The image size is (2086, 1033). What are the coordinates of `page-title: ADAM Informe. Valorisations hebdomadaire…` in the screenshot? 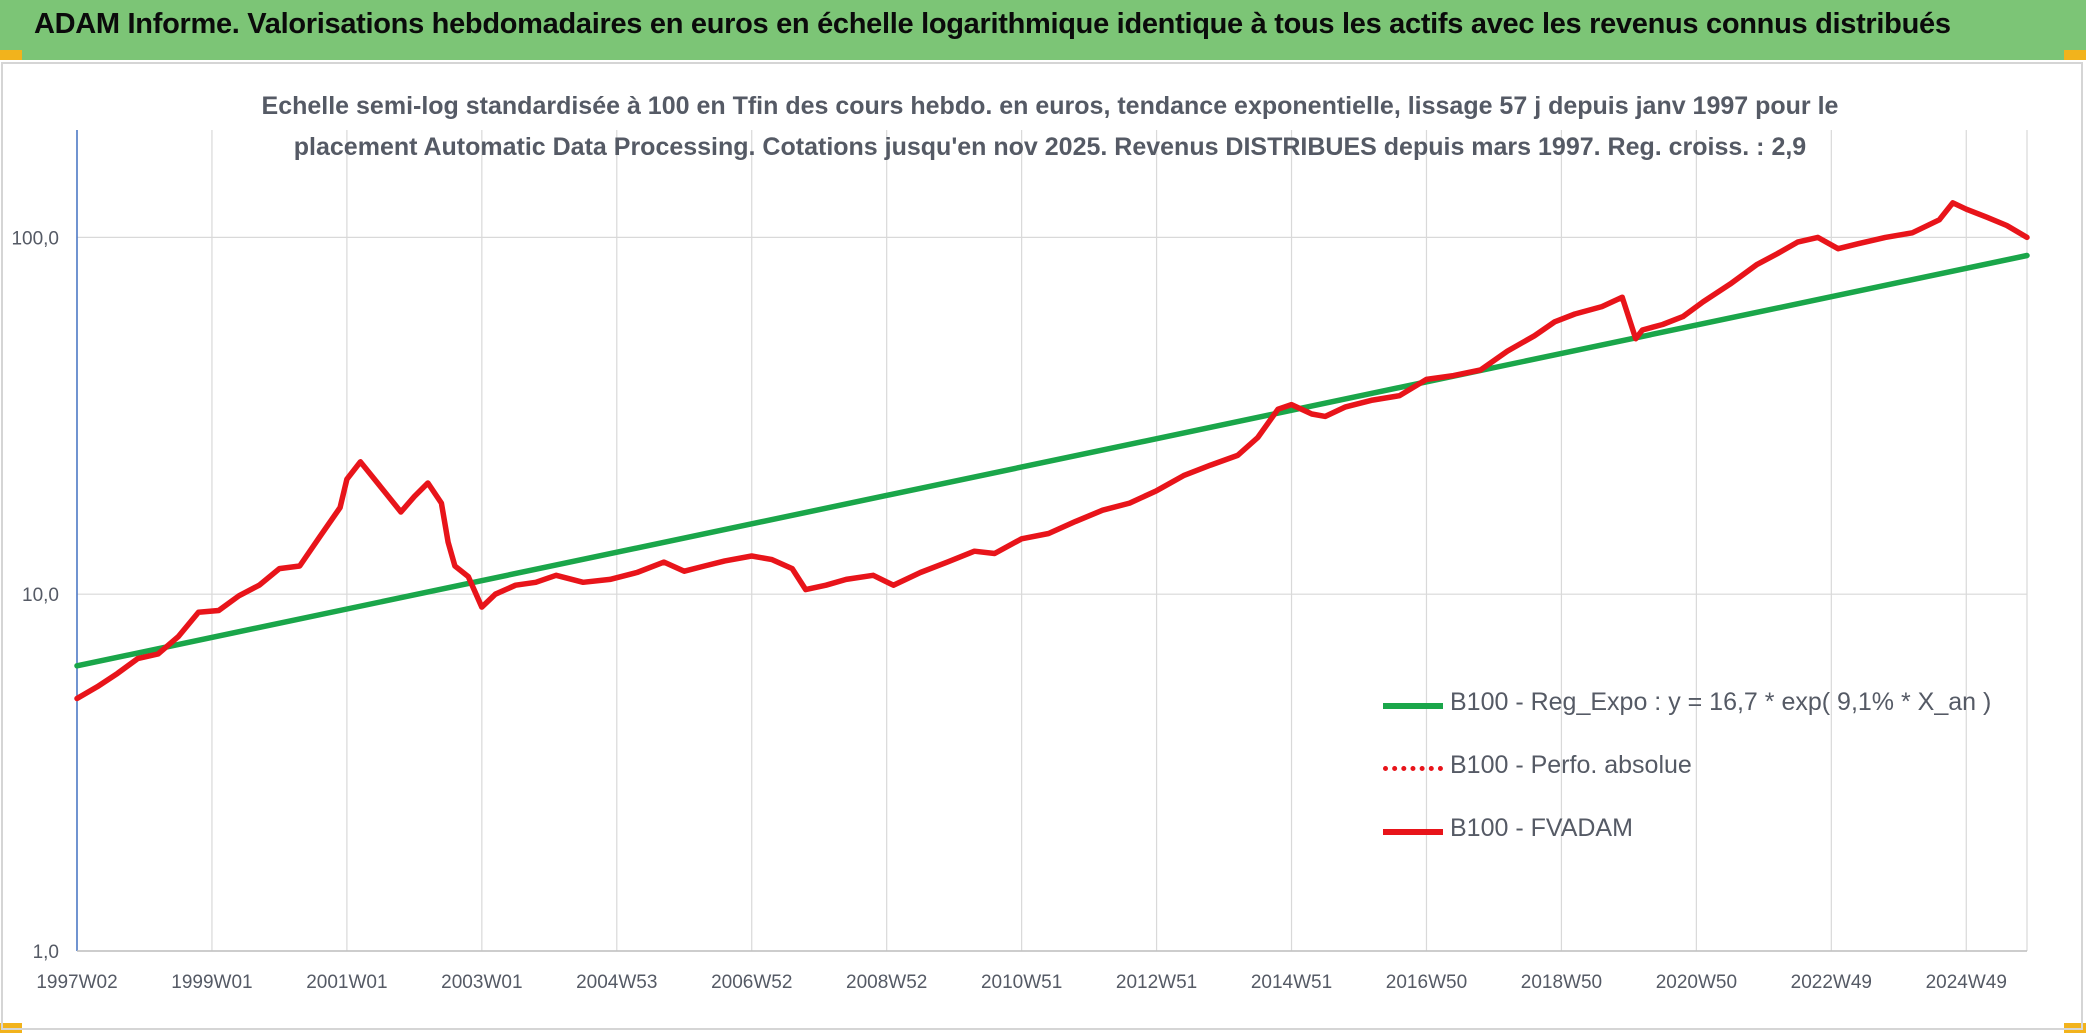 It's located at (992, 24).